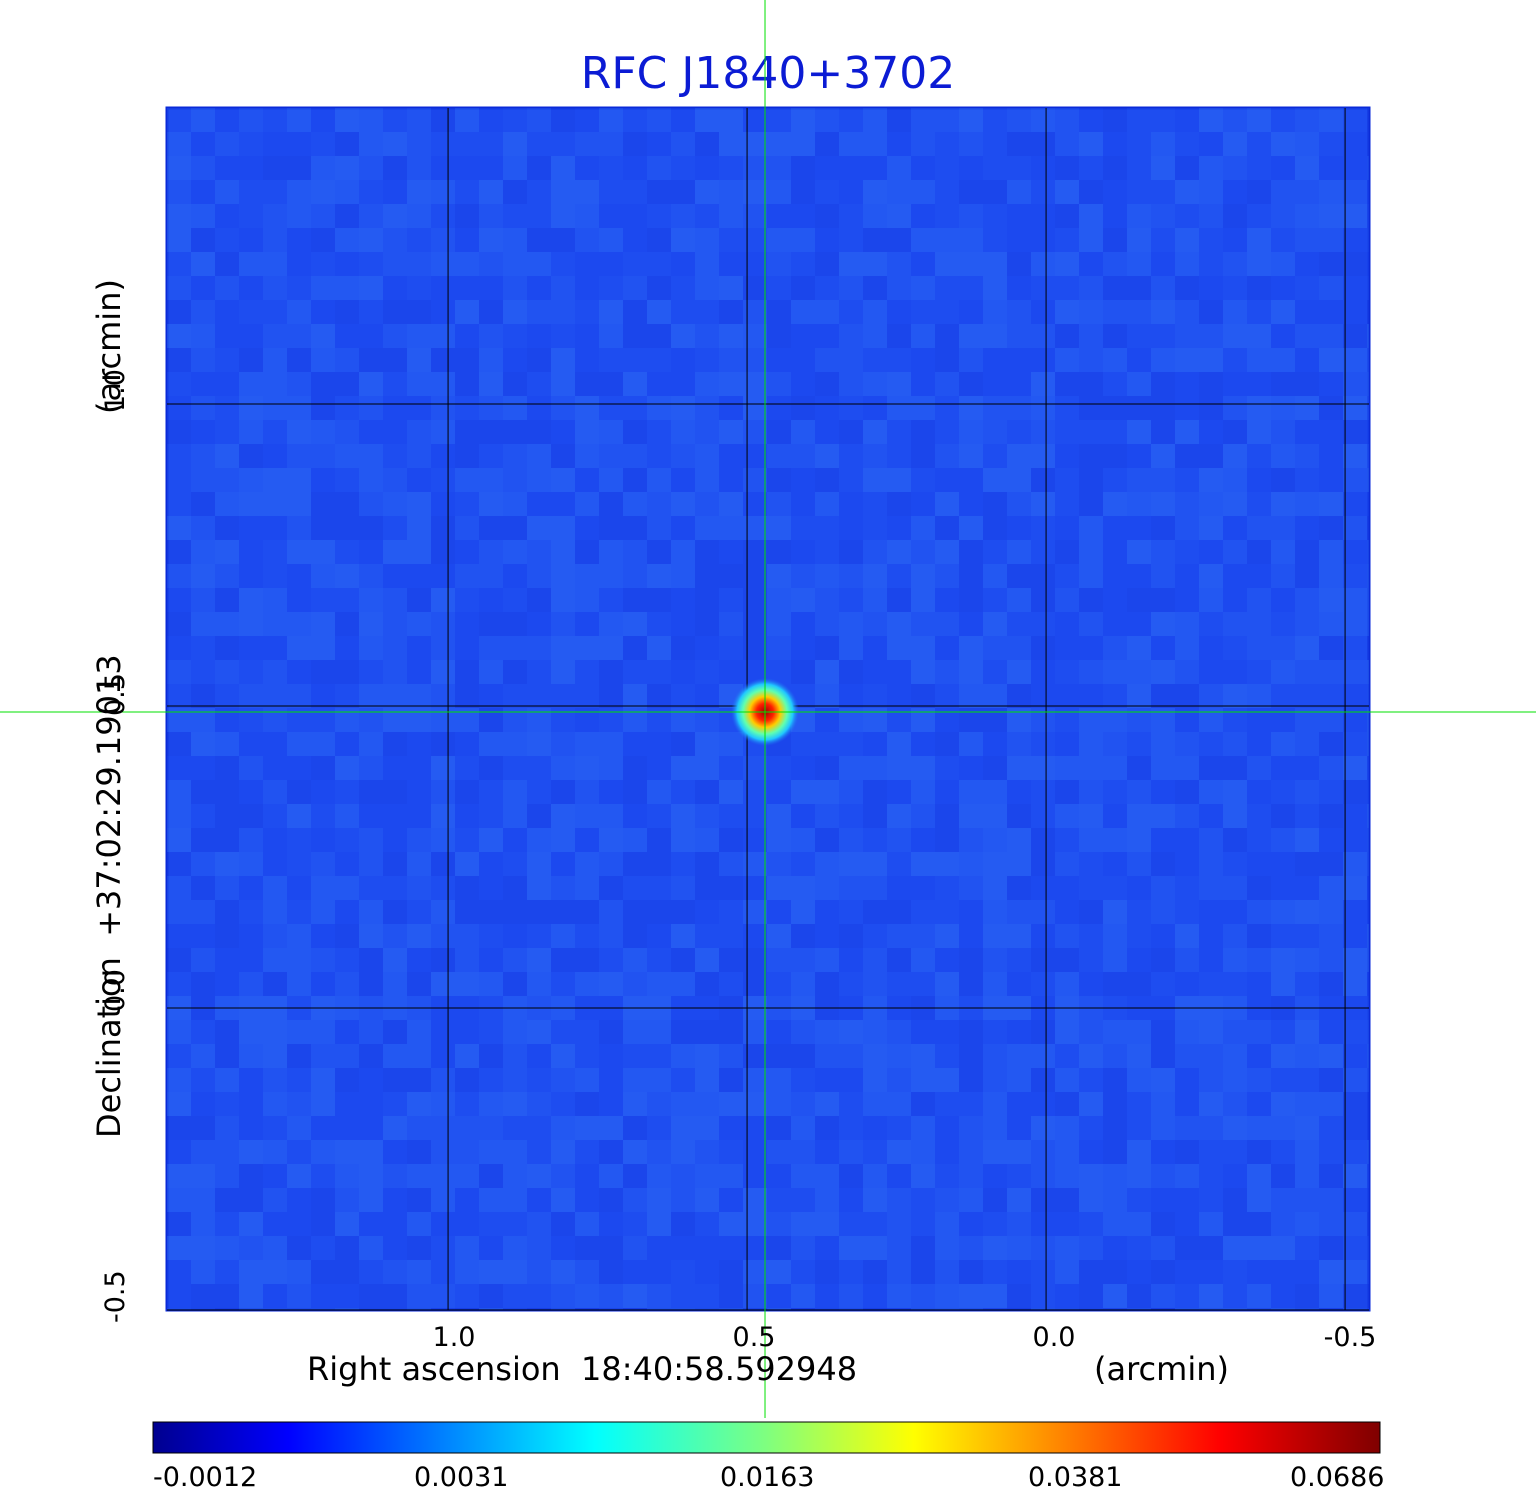  Describe the element at coordinates (582, 1369) in the screenshot. I see `x-axis-label: Right ascension 18:40:58.592948` at that location.